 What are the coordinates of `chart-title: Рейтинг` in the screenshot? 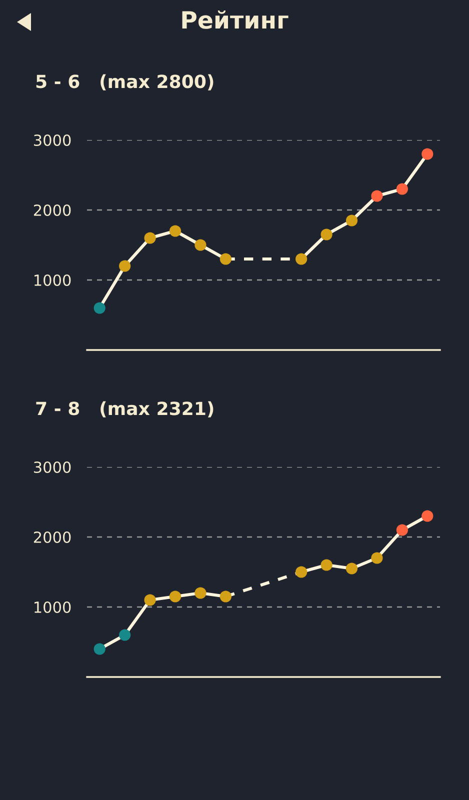 It's located at (235, 19).